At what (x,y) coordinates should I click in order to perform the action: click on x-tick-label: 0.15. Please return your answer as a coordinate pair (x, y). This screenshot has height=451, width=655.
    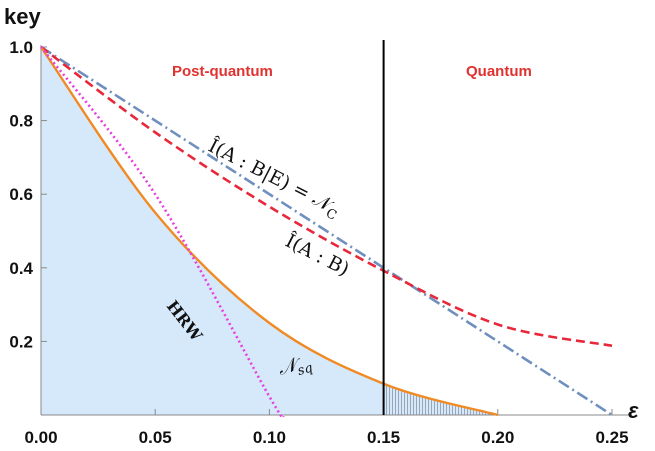
    Looking at the image, I should click on (383, 437).